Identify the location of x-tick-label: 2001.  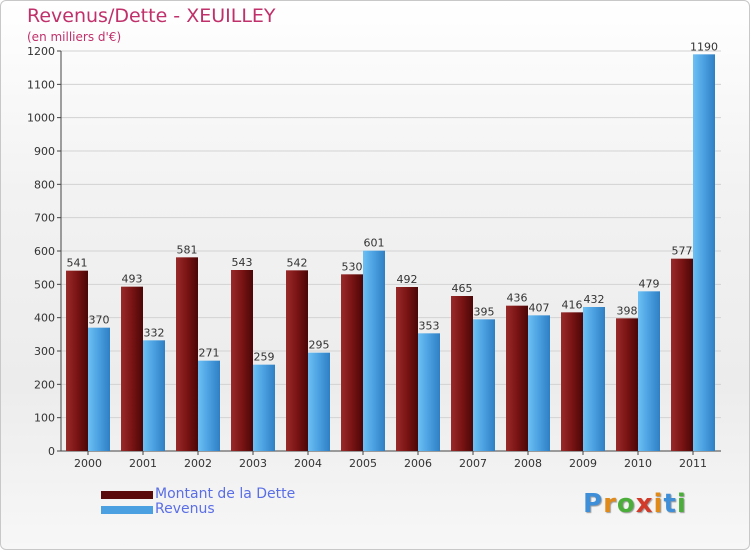
(143, 463).